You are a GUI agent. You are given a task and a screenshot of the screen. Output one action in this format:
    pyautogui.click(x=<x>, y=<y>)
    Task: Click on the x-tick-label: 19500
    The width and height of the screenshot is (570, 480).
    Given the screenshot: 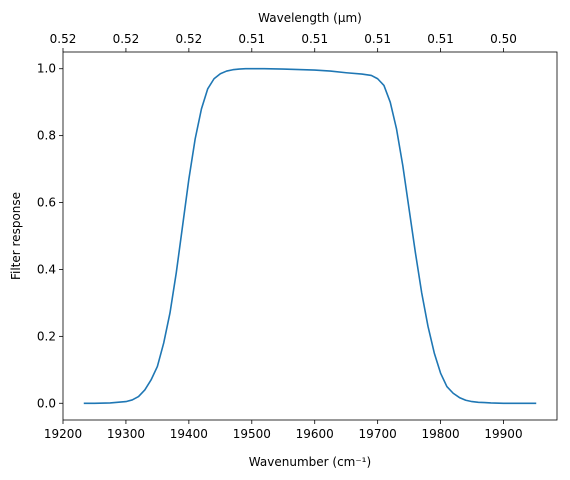 What is the action you would take?
    pyautogui.click(x=252, y=434)
    